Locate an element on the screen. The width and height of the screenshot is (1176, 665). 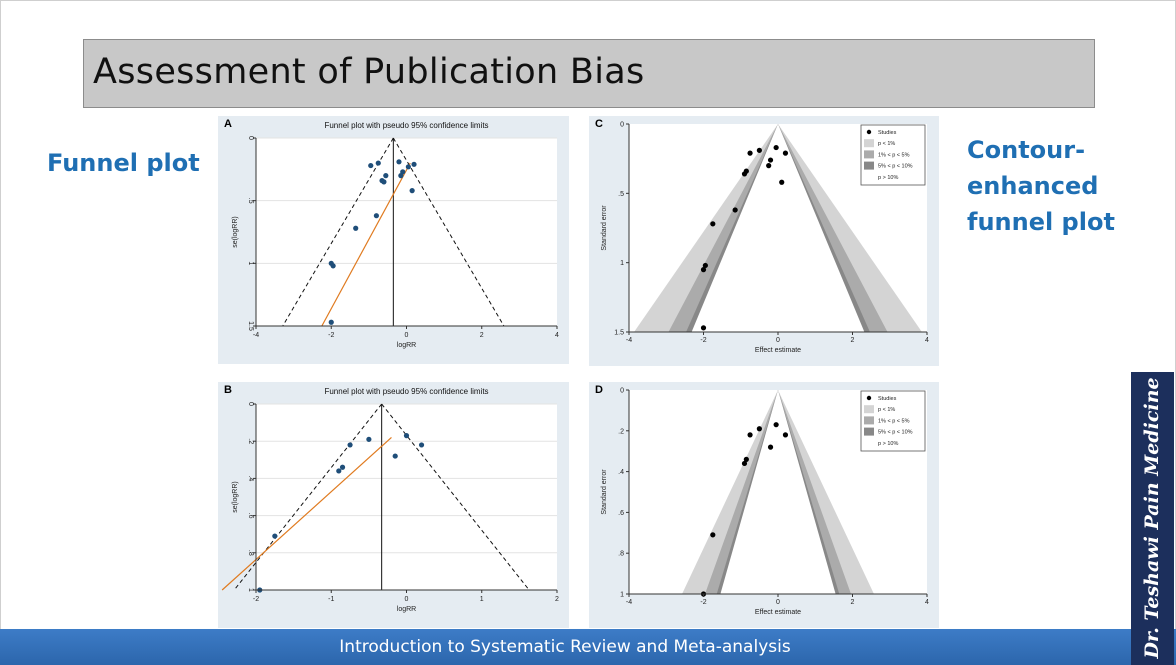
contour-nonsignificant-region is located at coordinates (778, 492).